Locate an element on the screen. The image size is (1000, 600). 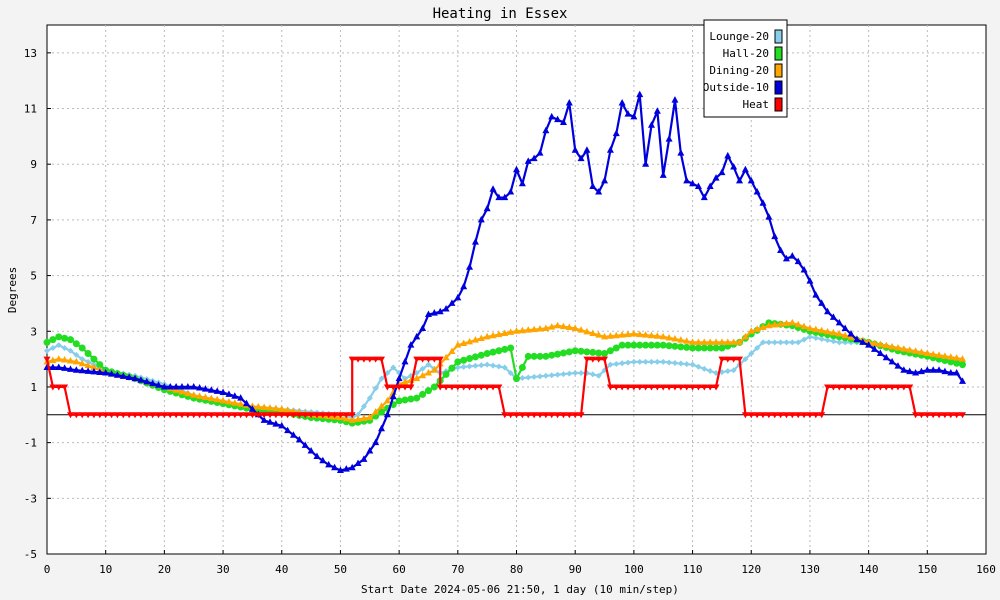
y-tick-label: 7 is located at coordinates (33, 220).